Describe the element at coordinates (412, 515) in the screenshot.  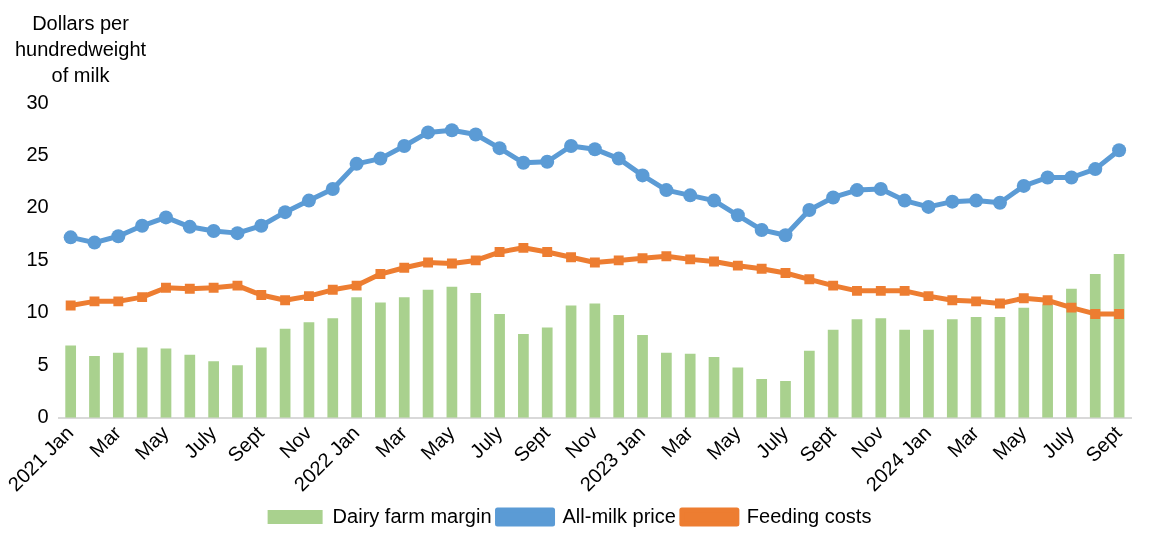
I see `legend-label: Dairy farm margin` at that location.